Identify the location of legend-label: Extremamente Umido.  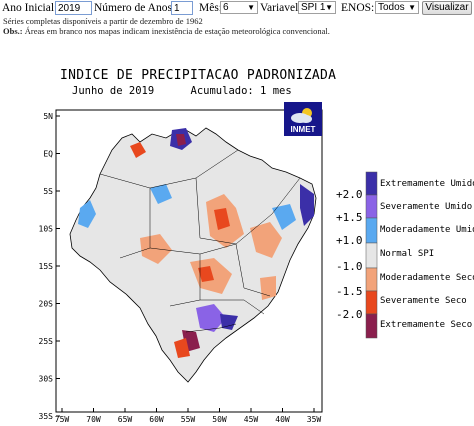
(427, 184).